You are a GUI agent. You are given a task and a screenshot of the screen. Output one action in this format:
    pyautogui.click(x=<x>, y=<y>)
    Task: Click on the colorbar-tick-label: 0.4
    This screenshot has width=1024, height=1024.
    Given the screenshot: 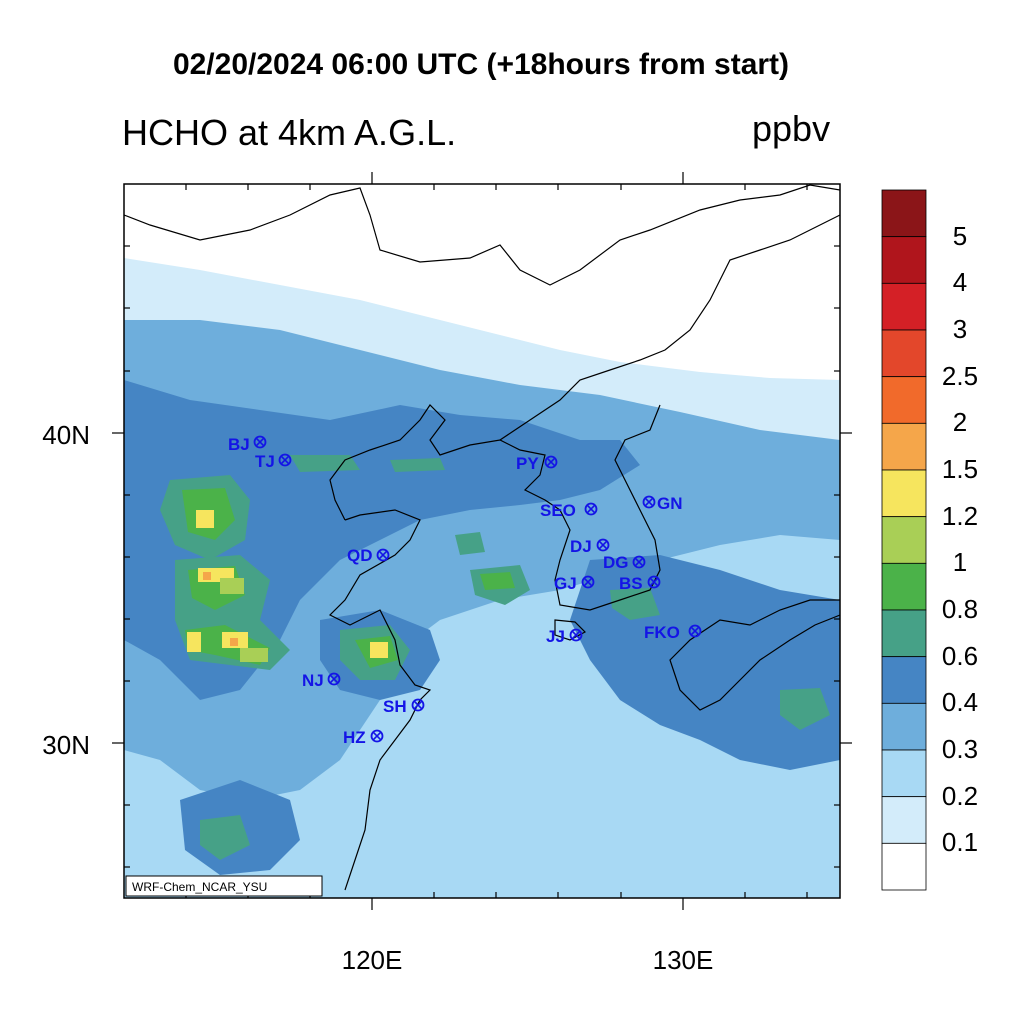 What is the action you would take?
    pyautogui.click(x=960, y=702)
    